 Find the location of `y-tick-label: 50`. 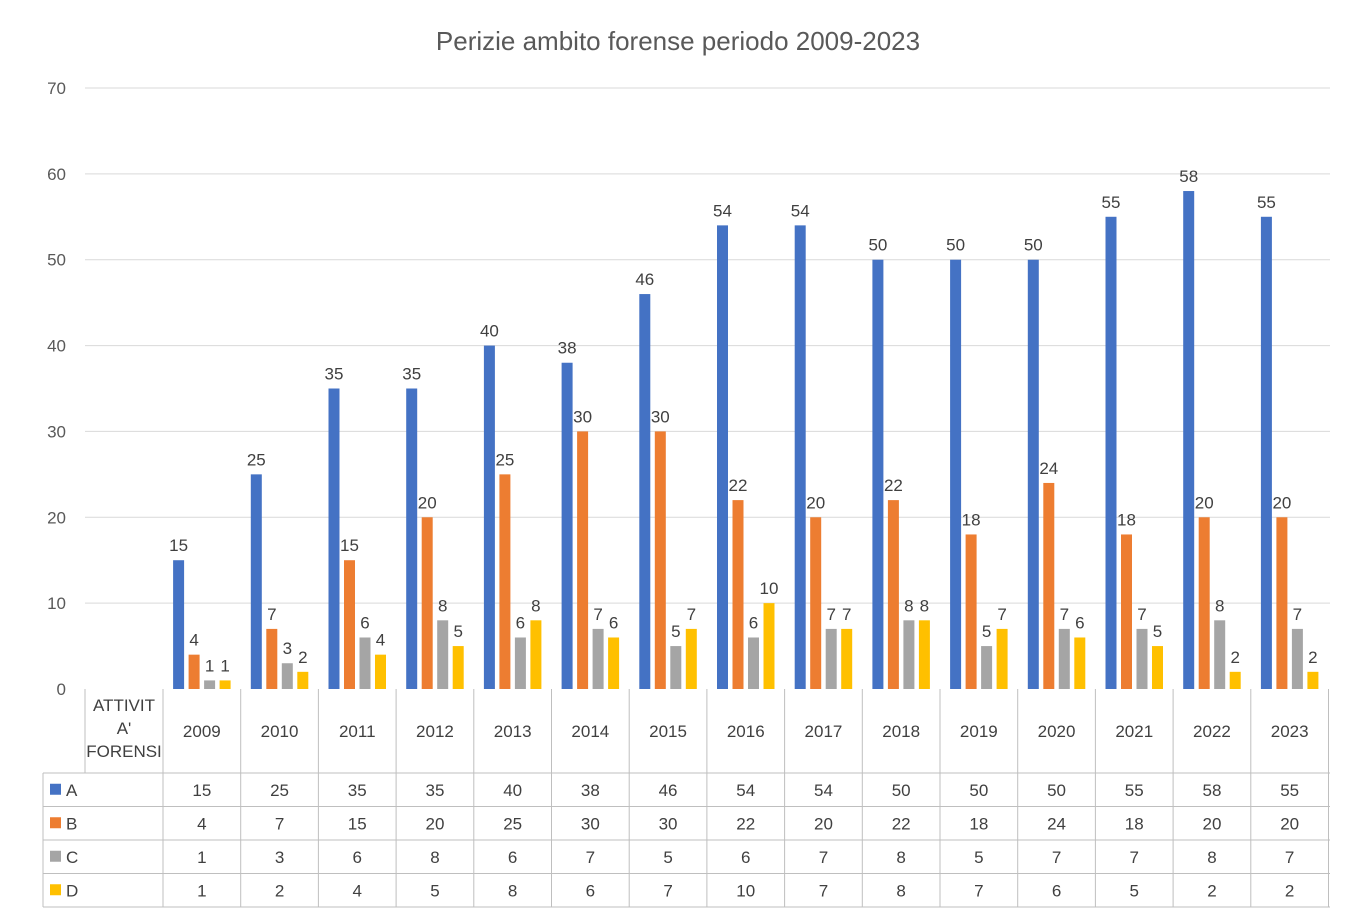

y-tick-label: 50 is located at coordinates (56, 260).